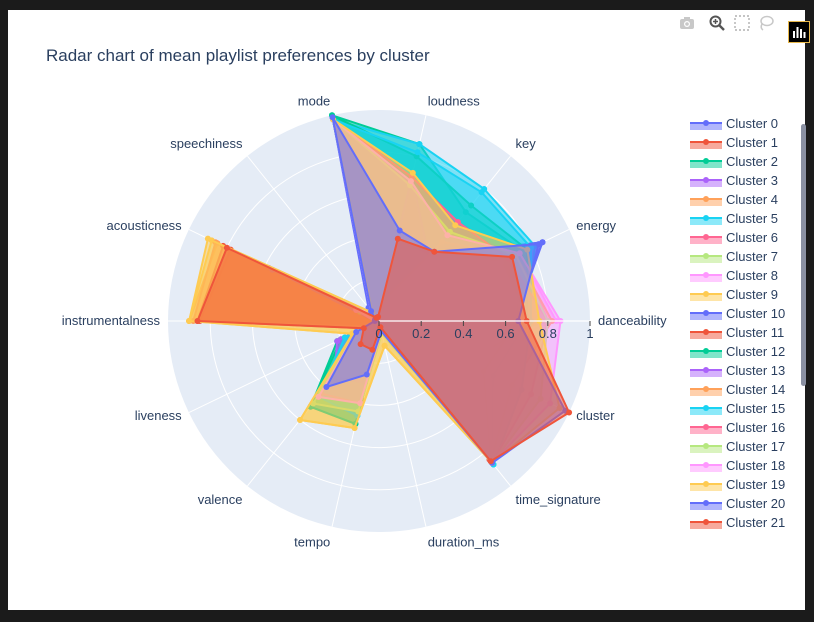  Describe the element at coordinates (755, 370) in the screenshot. I see `legend-label: Cluster 13` at that location.